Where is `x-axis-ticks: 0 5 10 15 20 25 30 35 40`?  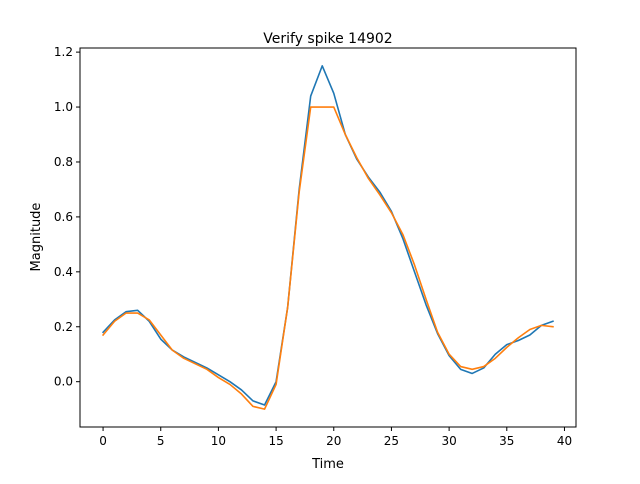
x-axis-ticks: 0 5 10 15 20 25 30 35 40 is located at coordinates (335, 437).